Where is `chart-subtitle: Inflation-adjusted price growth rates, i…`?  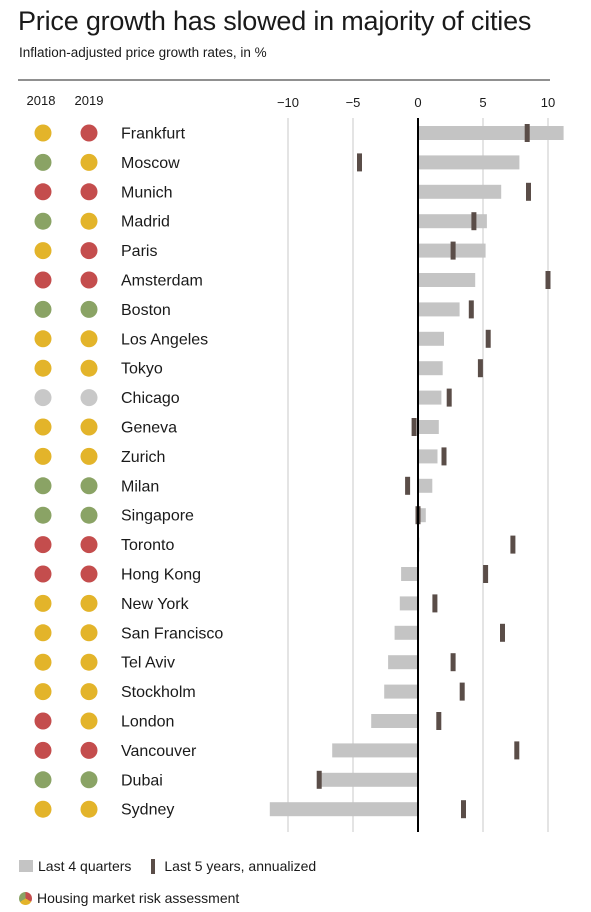
chart-subtitle: Inflation-adjusted price growth rates, i… is located at coordinates (143, 52).